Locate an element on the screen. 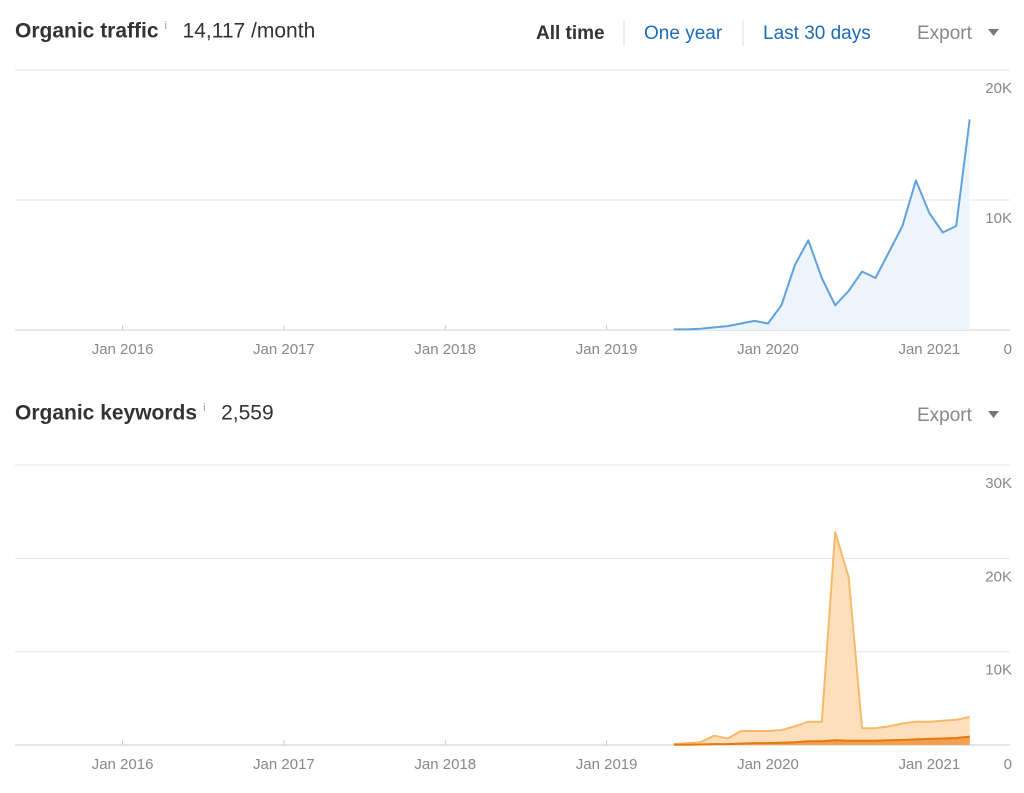 The image size is (1024, 793). y-tick-label: 30K is located at coordinates (998, 483).